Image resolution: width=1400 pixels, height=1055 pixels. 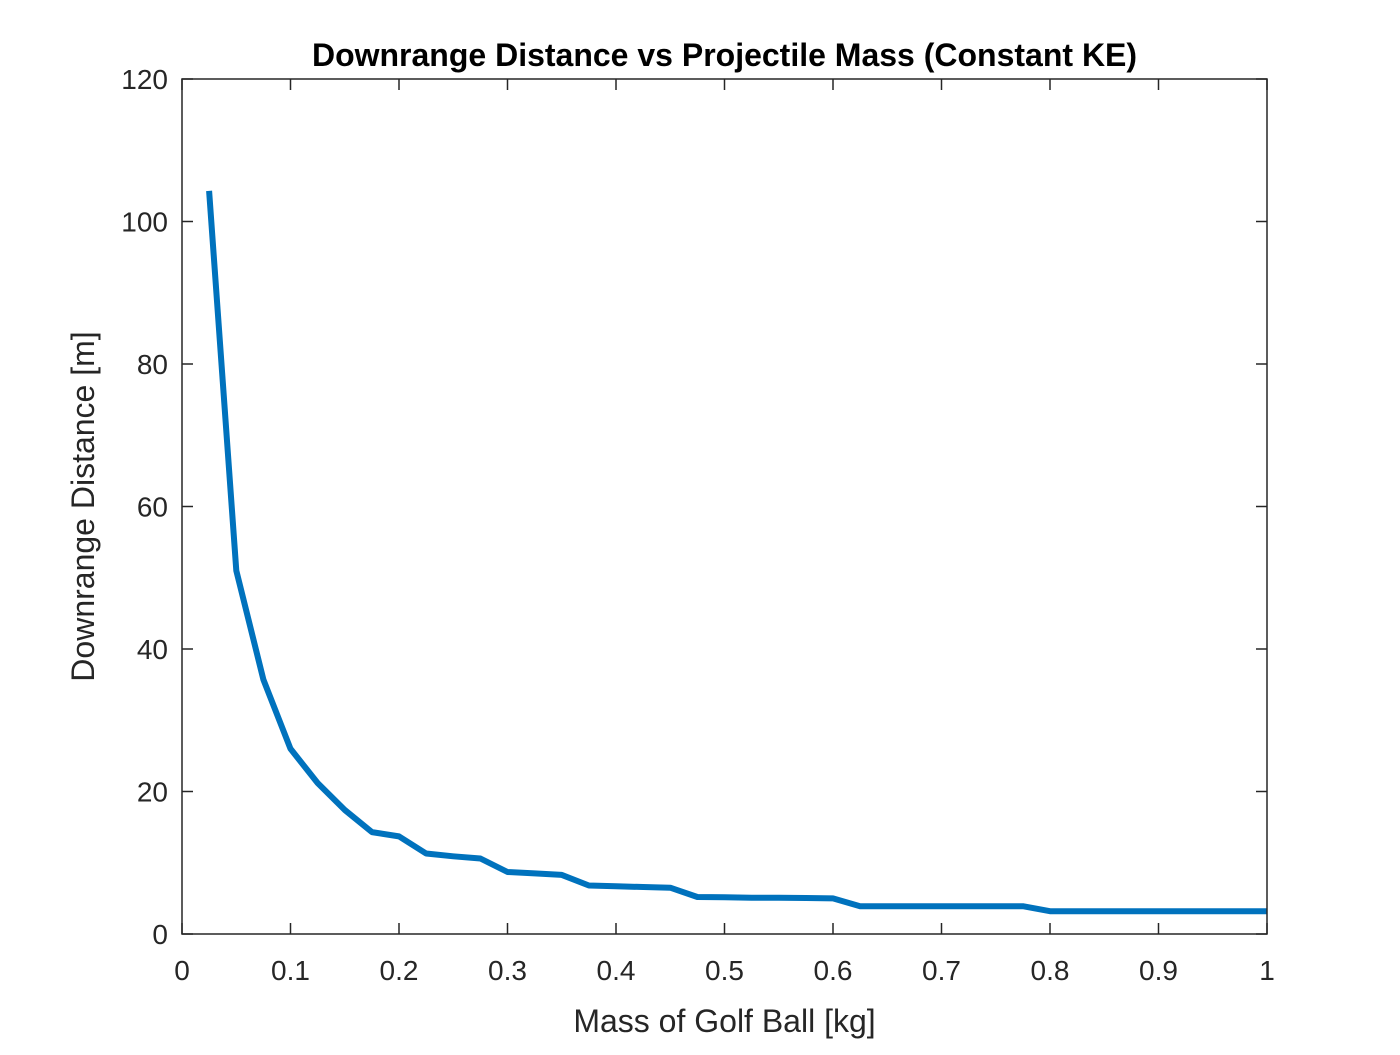 What do you see at coordinates (1267, 970) in the screenshot?
I see `x-tick-label: 1` at bounding box center [1267, 970].